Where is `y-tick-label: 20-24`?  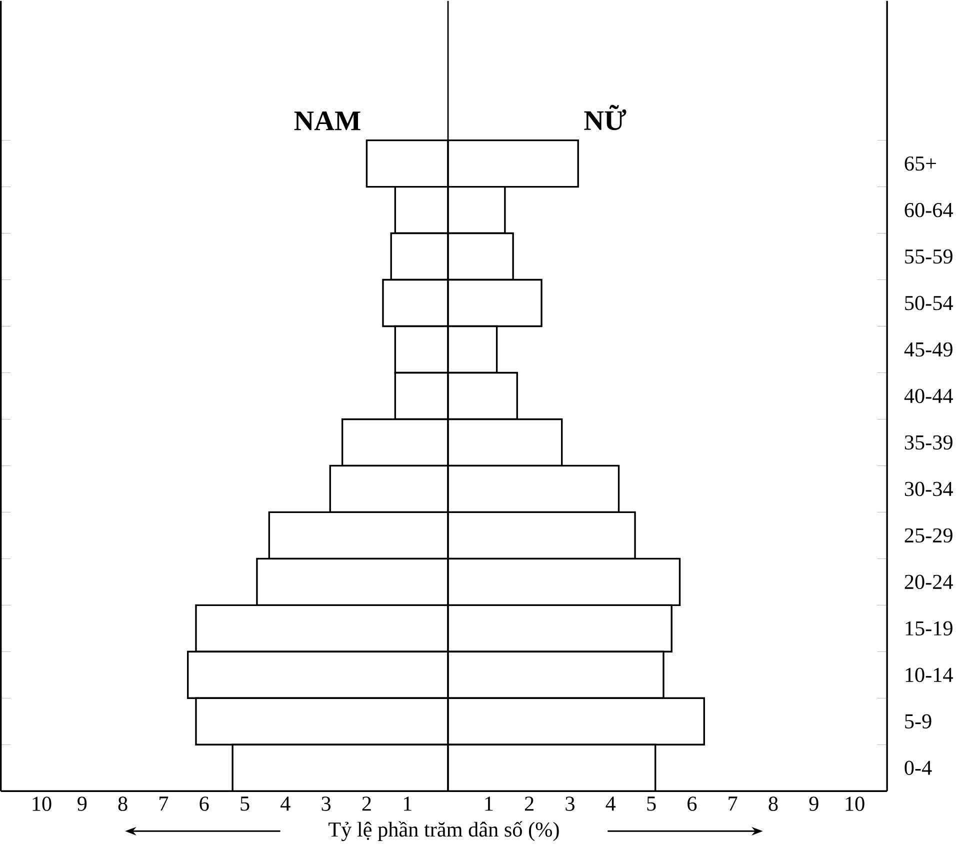 y-tick-label: 20-24 is located at coordinates (928, 582).